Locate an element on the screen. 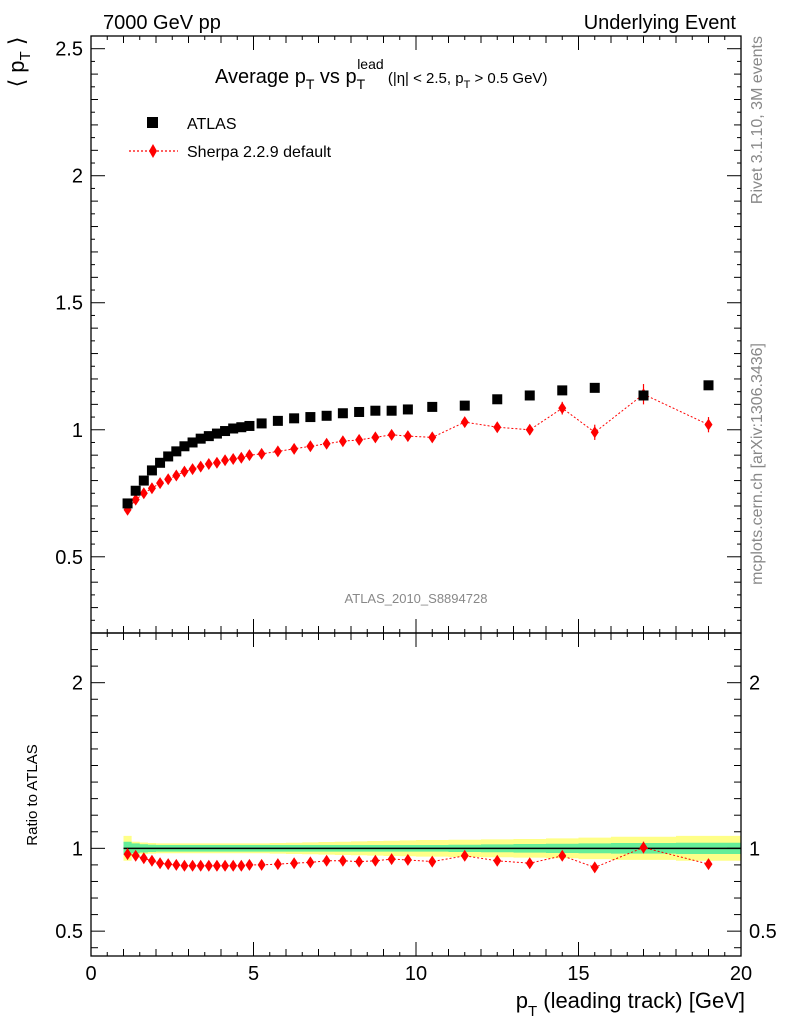  legend: ATLAS Sherpa 2.2.9 default is located at coordinates (230, 138).